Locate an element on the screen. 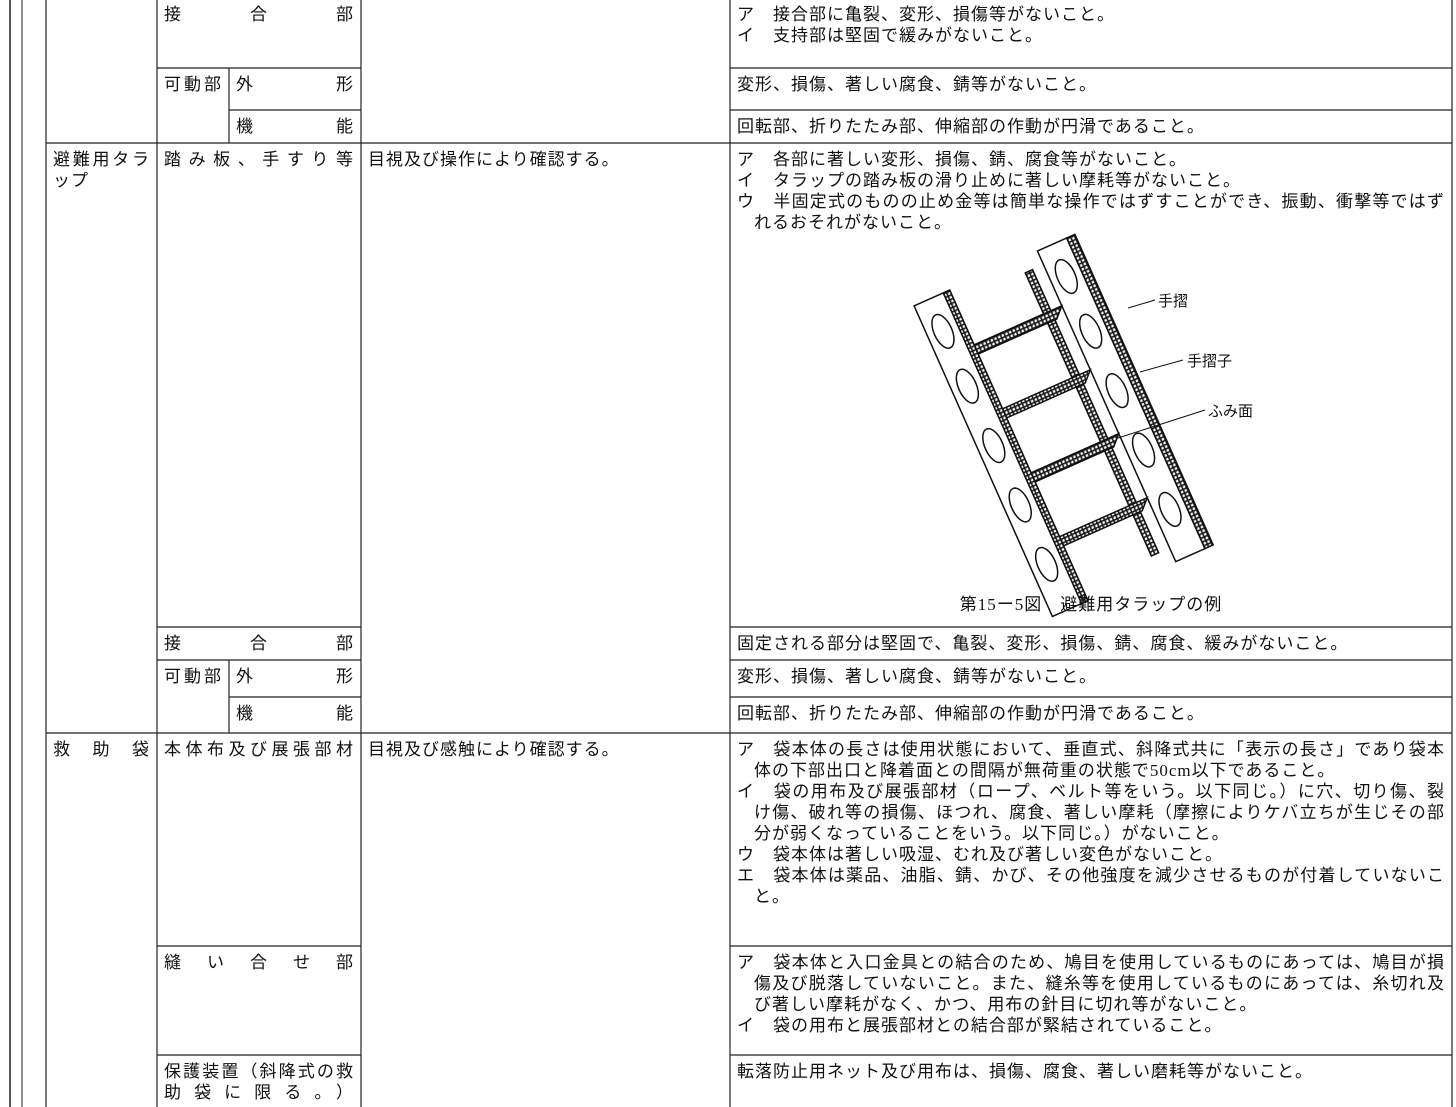 This screenshot has height=1107, width=1456. method: 目視及び感触により確認する。 is located at coordinates (494, 749).